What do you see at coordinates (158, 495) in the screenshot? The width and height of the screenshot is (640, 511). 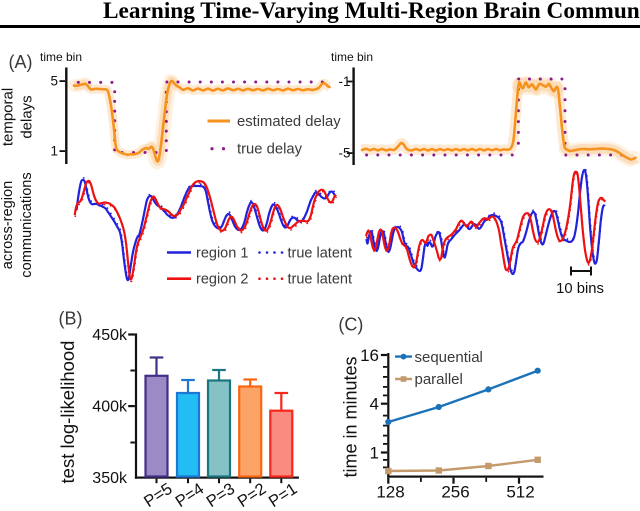 I see `svg-text: P=5` at bounding box center [158, 495].